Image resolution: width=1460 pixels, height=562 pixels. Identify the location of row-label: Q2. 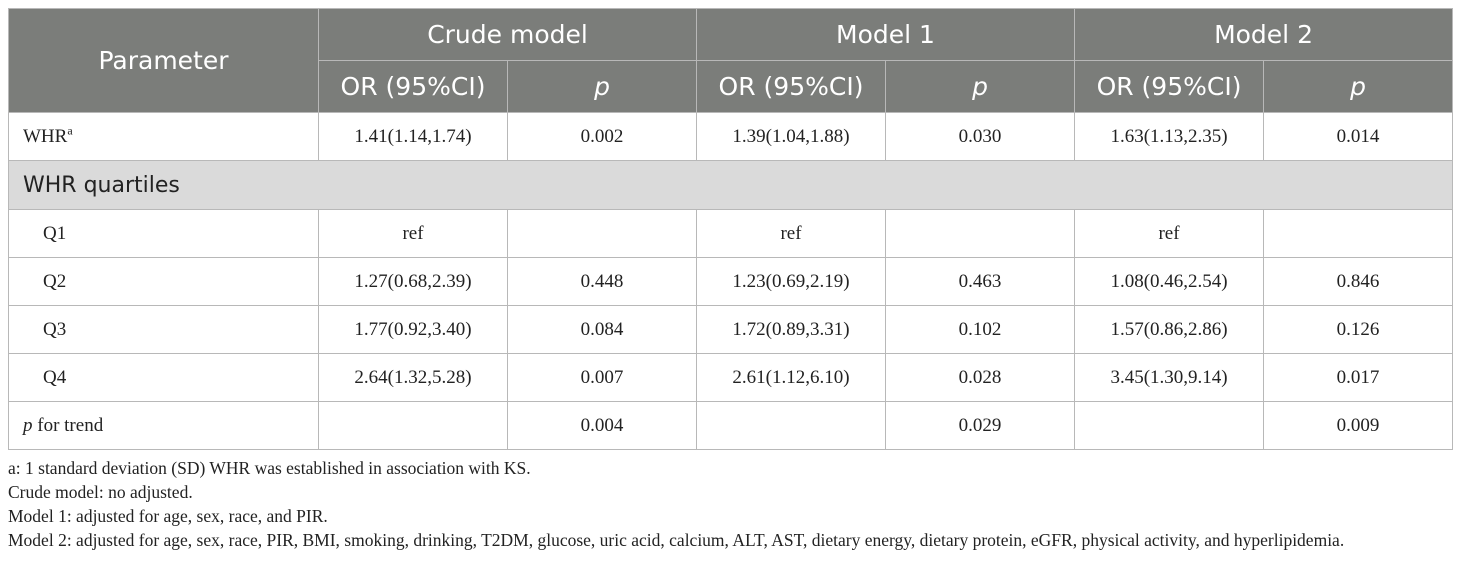
(163, 281).